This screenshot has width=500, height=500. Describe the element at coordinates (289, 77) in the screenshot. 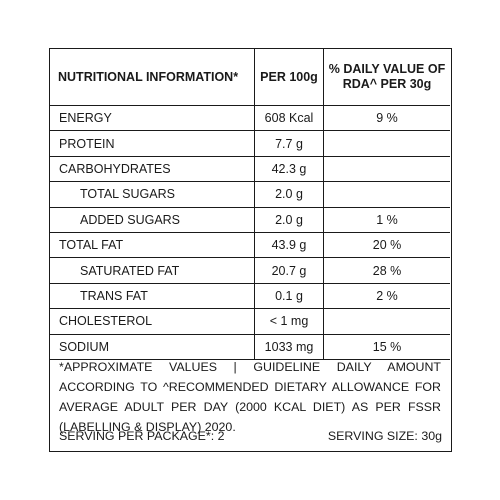

I see `header-per-100g: PER 100g` at that location.